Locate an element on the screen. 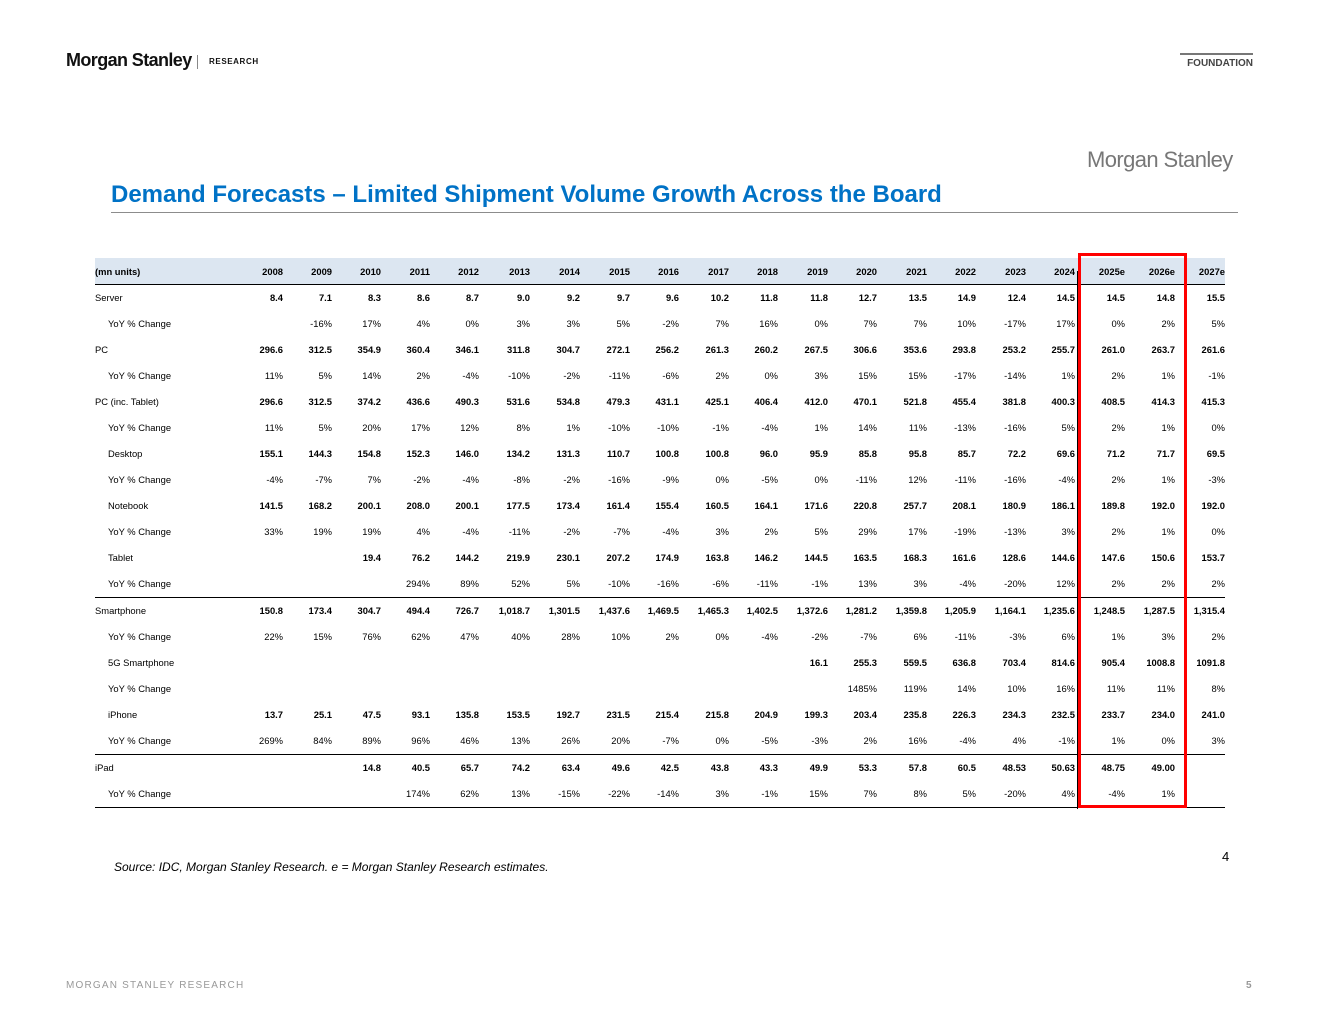 This screenshot has width=1320, height=1020. table-cell: 11% is located at coordinates (917, 427).